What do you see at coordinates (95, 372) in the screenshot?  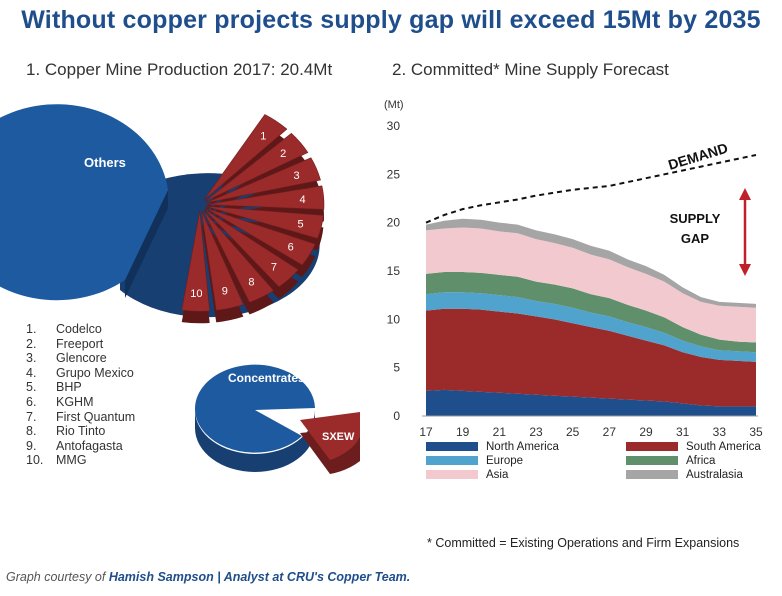 I see `company-name: Grupo Mexico` at bounding box center [95, 372].